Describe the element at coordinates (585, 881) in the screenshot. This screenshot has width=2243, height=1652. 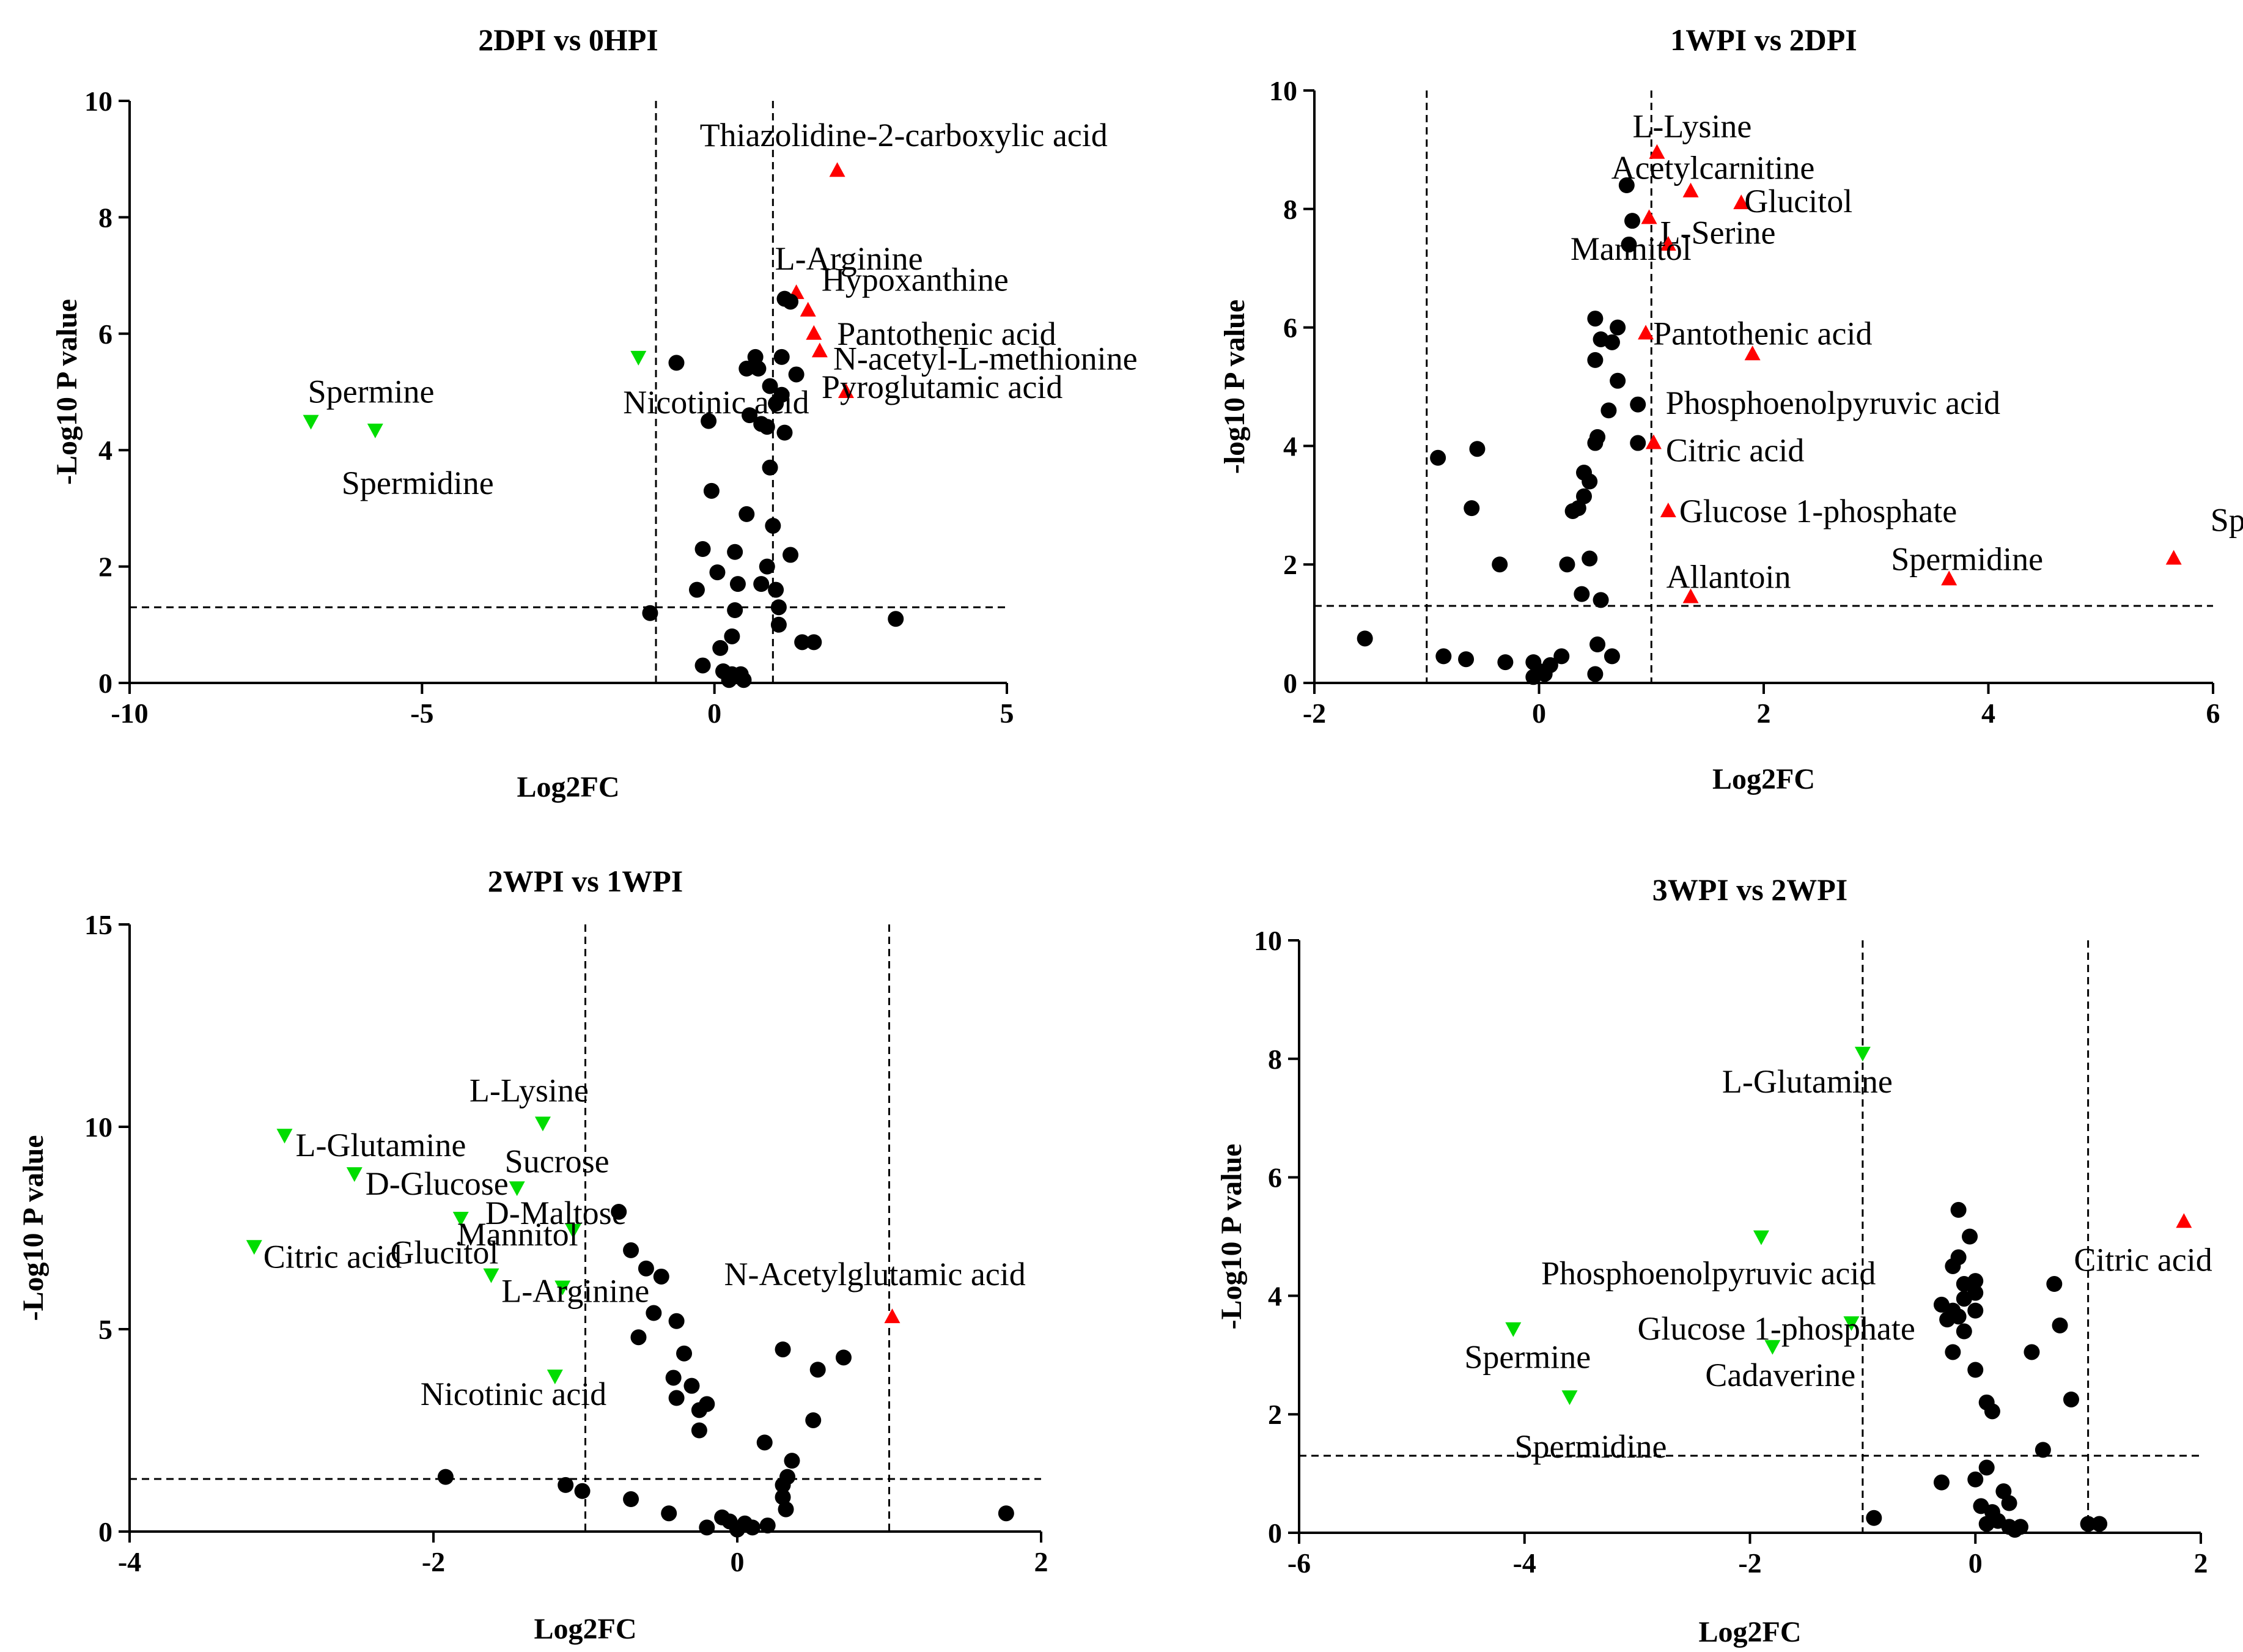
I see `chart-title: 2WPI vs 1WPI` at that location.